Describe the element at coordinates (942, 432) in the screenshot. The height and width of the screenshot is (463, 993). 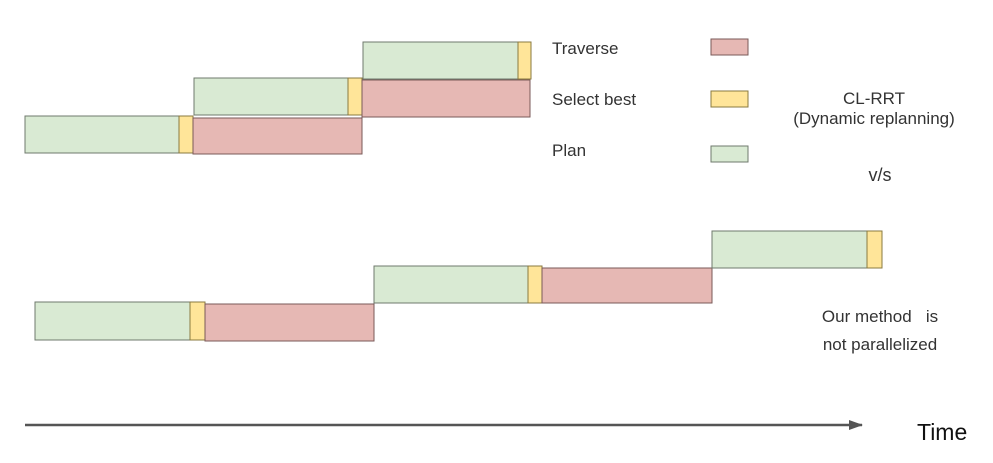
I see `time-axis-label: Time` at that location.